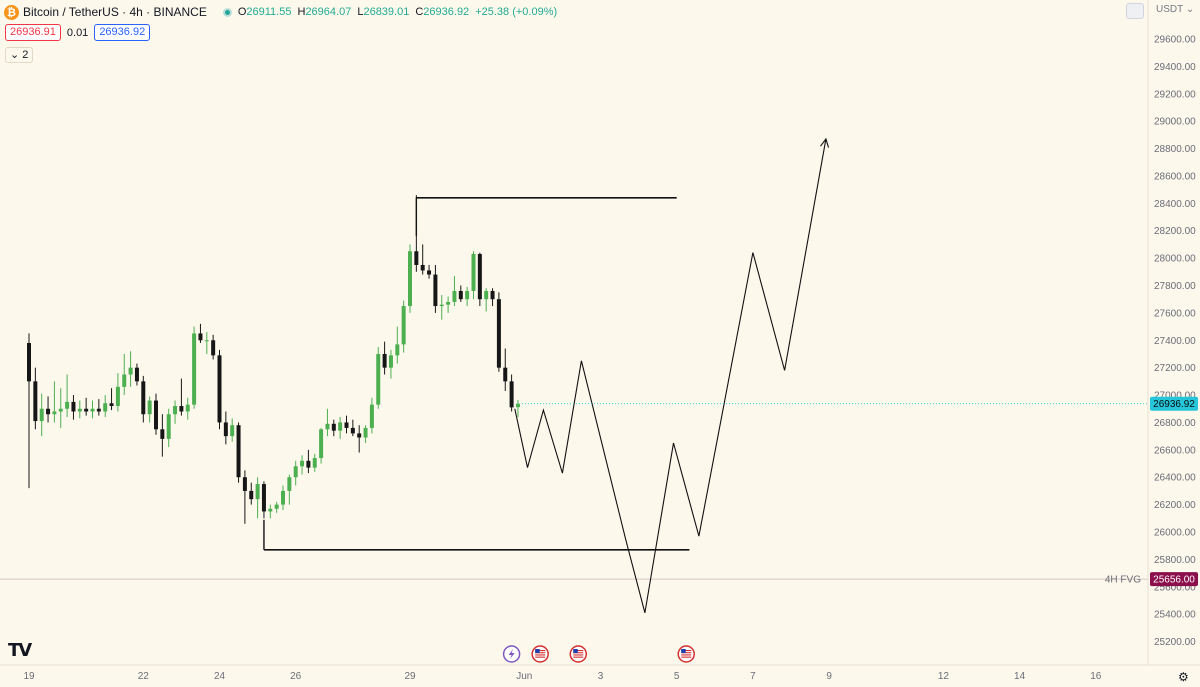 Image resolution: width=1200 pixels, height=687 pixels. Describe the element at coordinates (601, 676) in the screenshot. I see `x-tick-label: 3` at that location.